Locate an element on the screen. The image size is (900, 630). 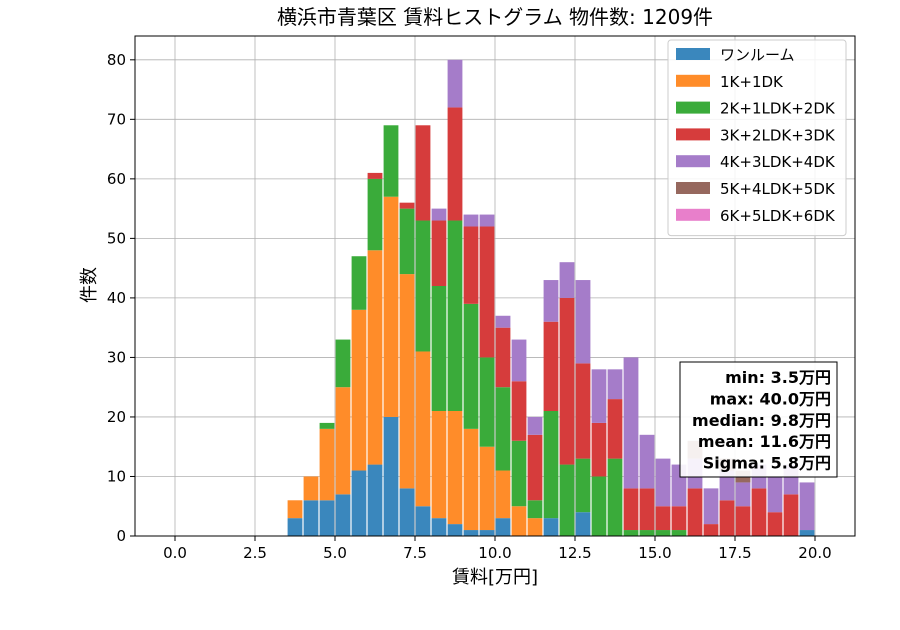
stats-line: Sigma: 5.8万円 is located at coordinates (767, 463).